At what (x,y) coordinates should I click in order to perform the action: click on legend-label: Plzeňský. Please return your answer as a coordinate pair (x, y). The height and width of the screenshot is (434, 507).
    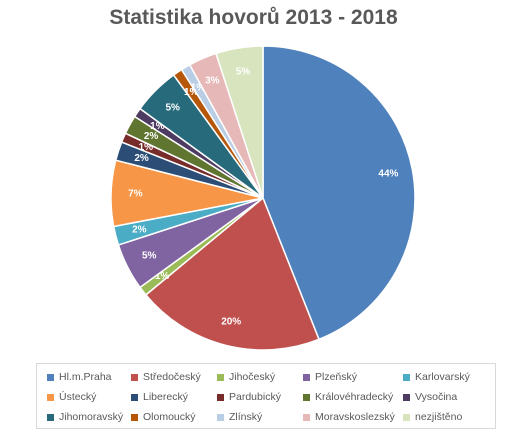
    Looking at the image, I should click on (336, 377).